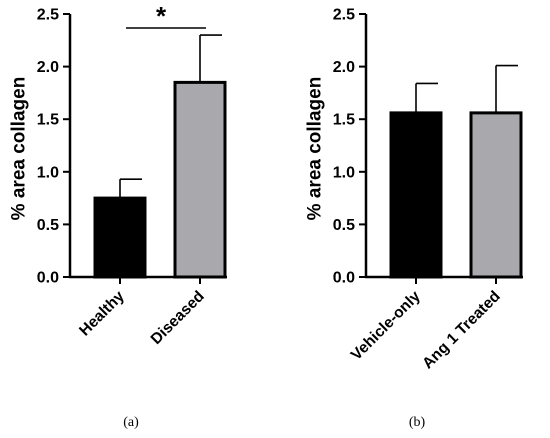 This screenshot has width=550, height=438. What do you see at coordinates (496, 195) in the screenshot?
I see `bar-ang-1-treated` at bounding box center [496, 195].